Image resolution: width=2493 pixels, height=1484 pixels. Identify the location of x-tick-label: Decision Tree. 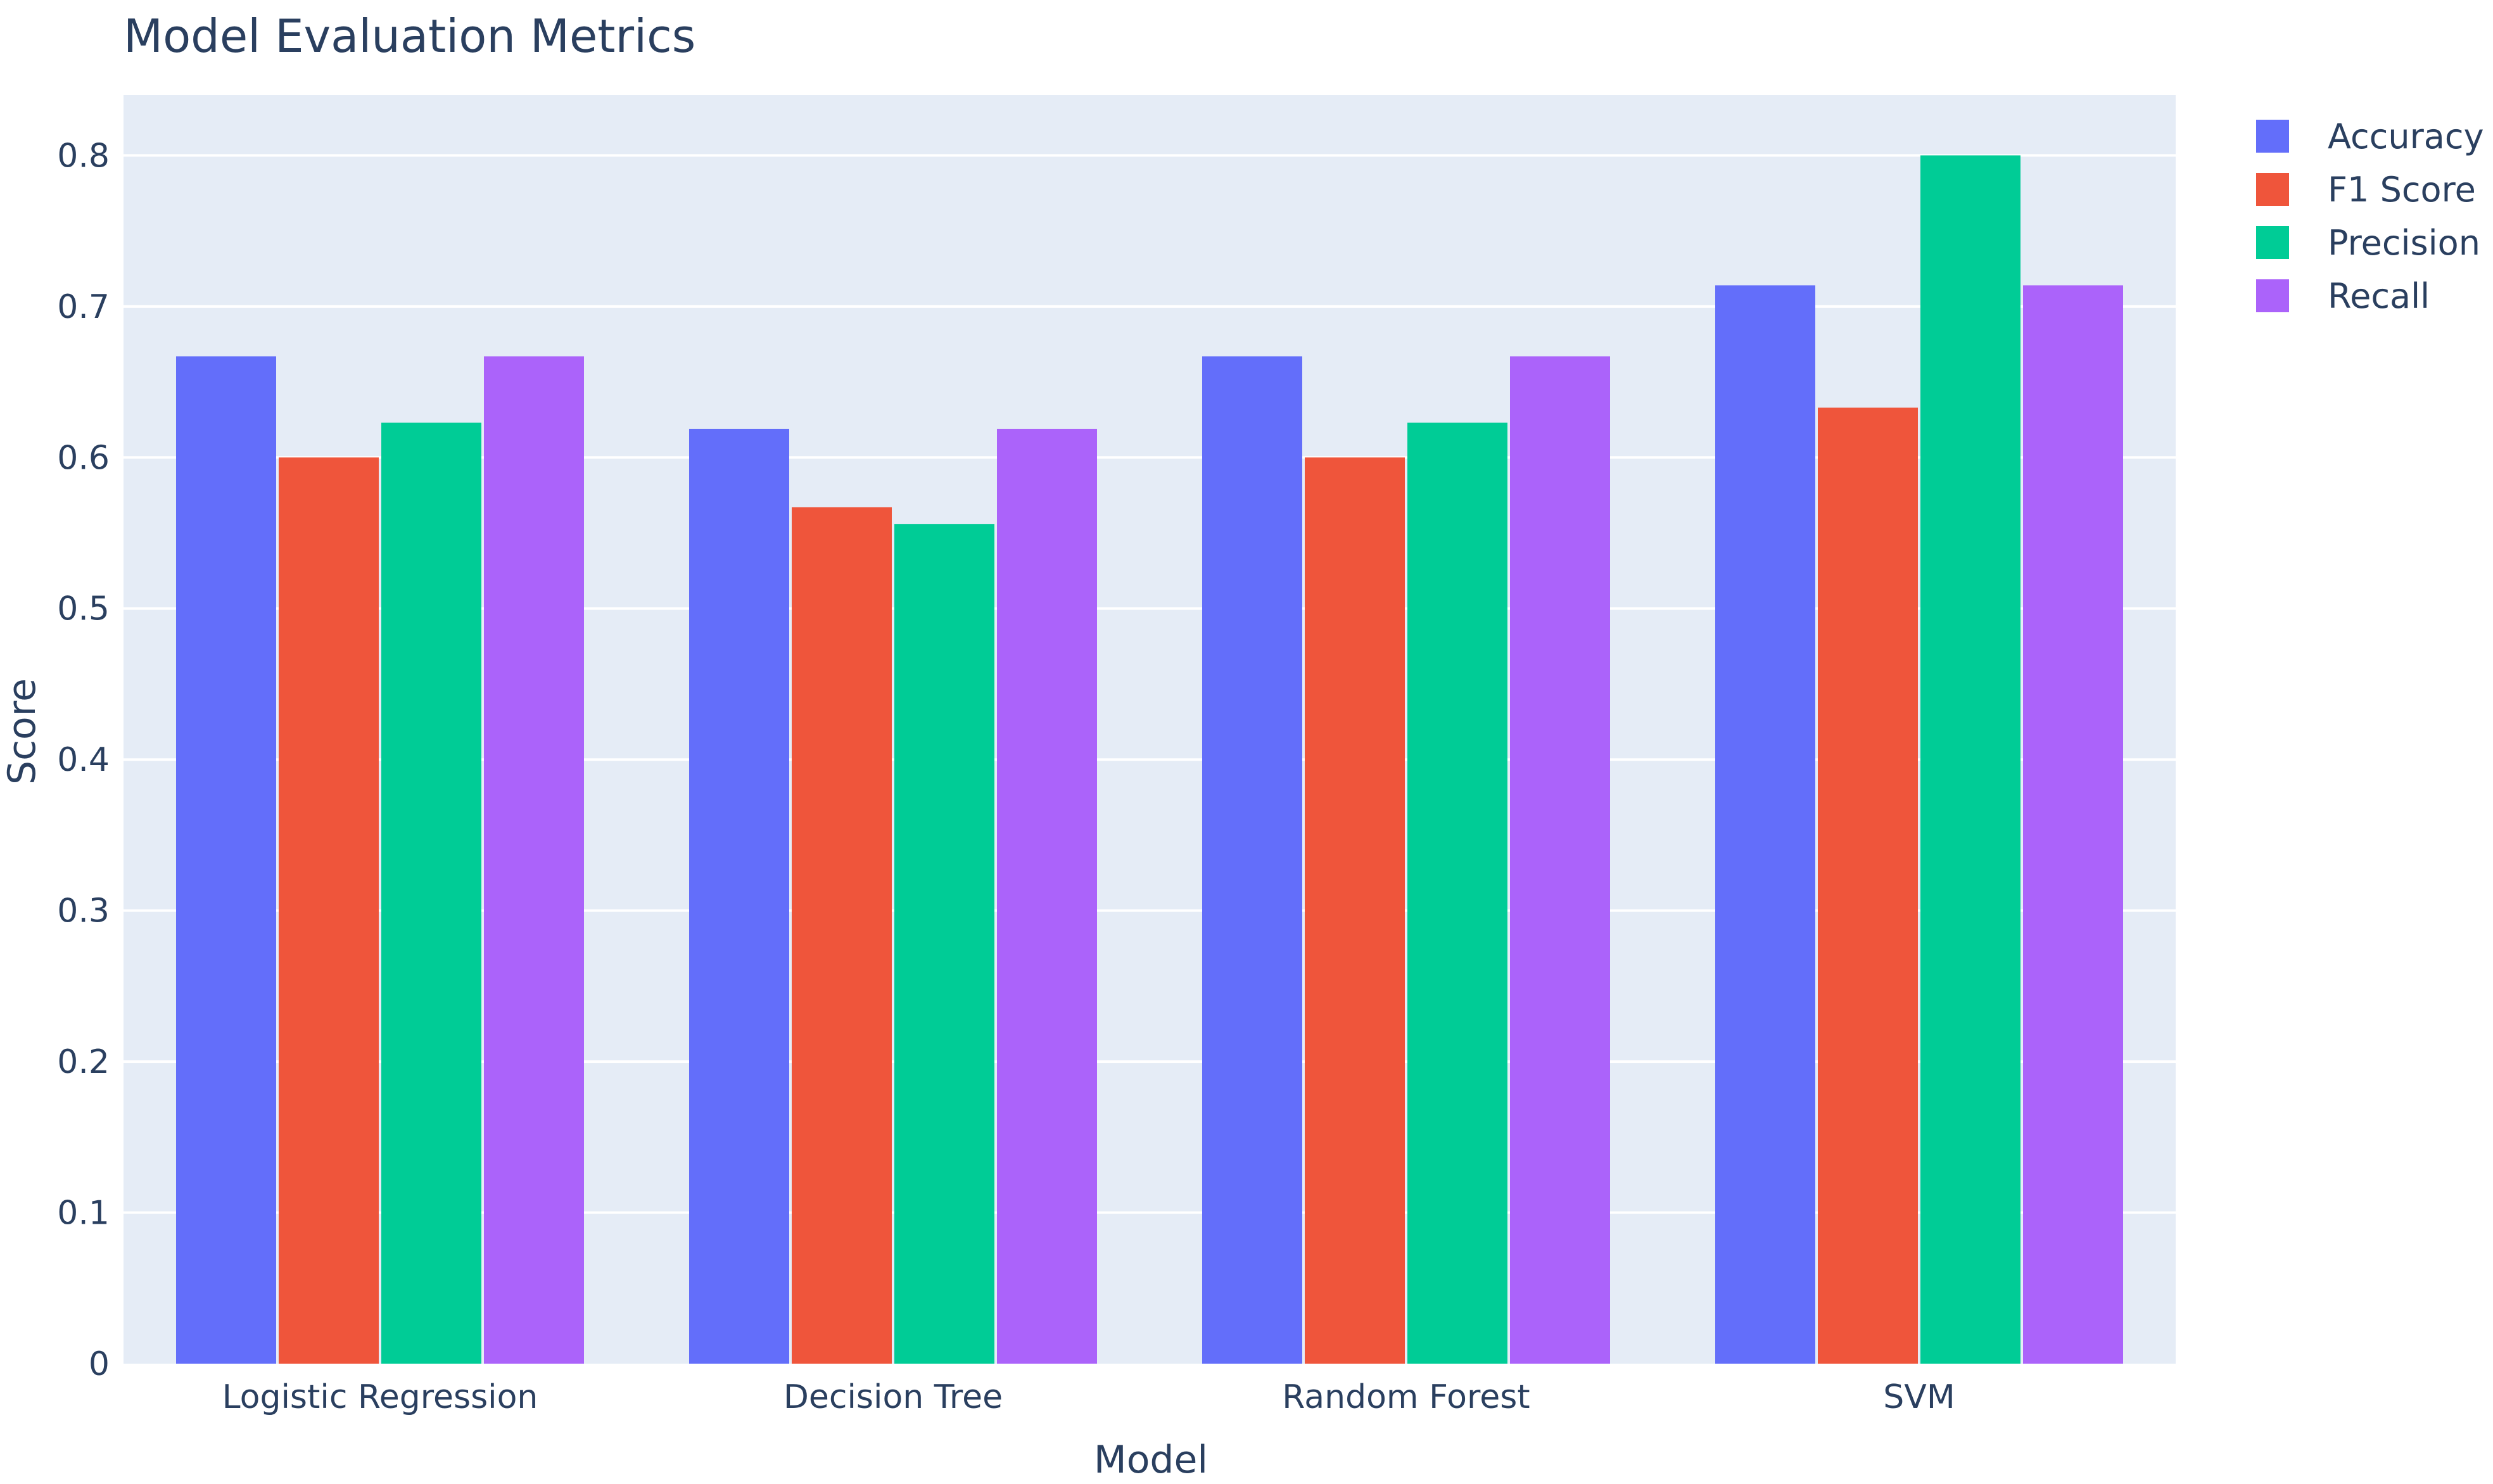
(893, 1397).